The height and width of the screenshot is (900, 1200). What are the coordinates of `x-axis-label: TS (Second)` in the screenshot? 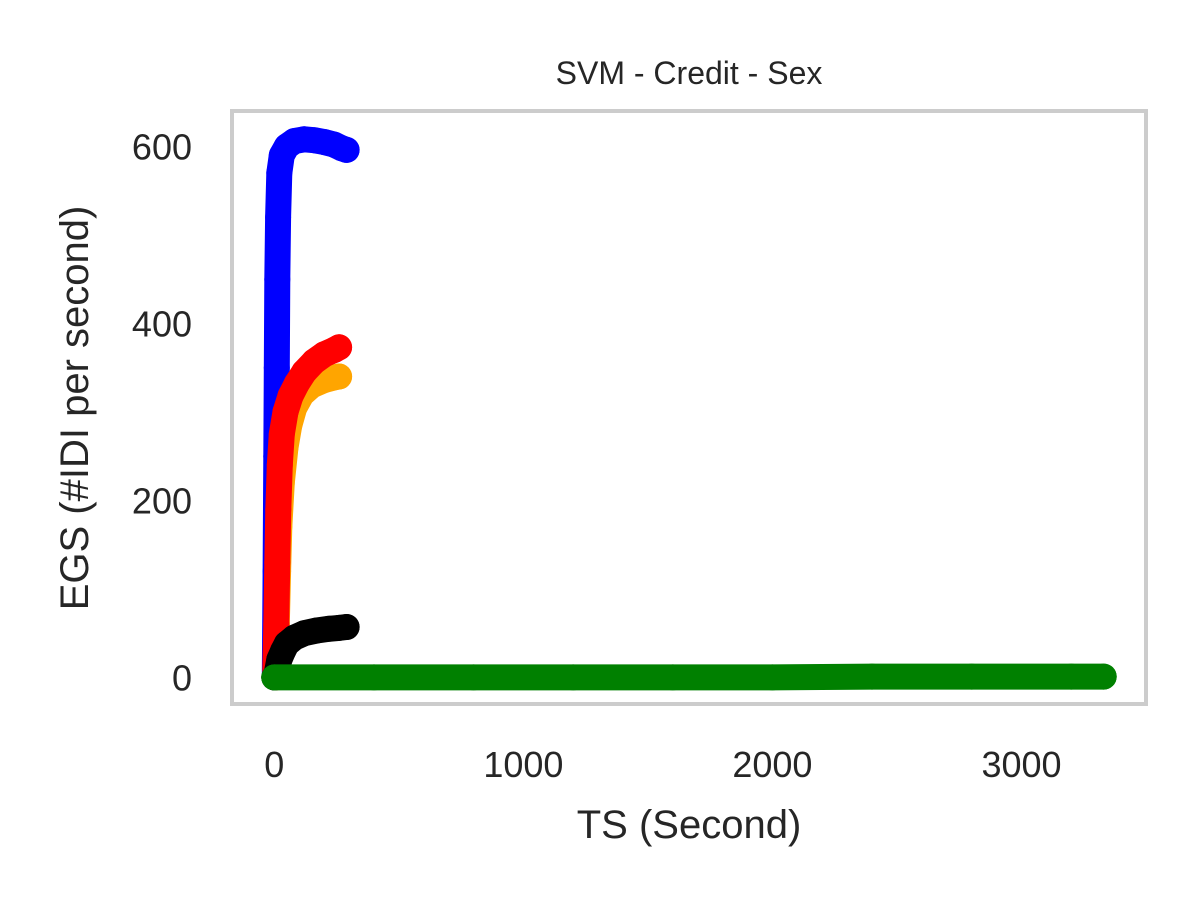 It's located at (689, 825).